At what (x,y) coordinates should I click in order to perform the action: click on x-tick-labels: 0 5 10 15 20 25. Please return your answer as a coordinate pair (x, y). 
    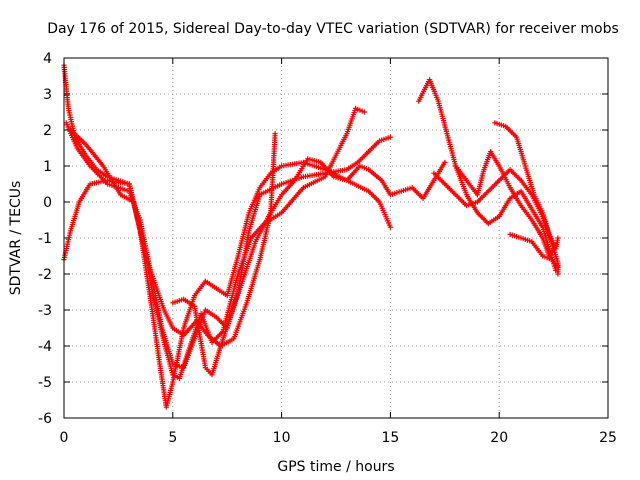
    Looking at the image, I should click on (338, 438).